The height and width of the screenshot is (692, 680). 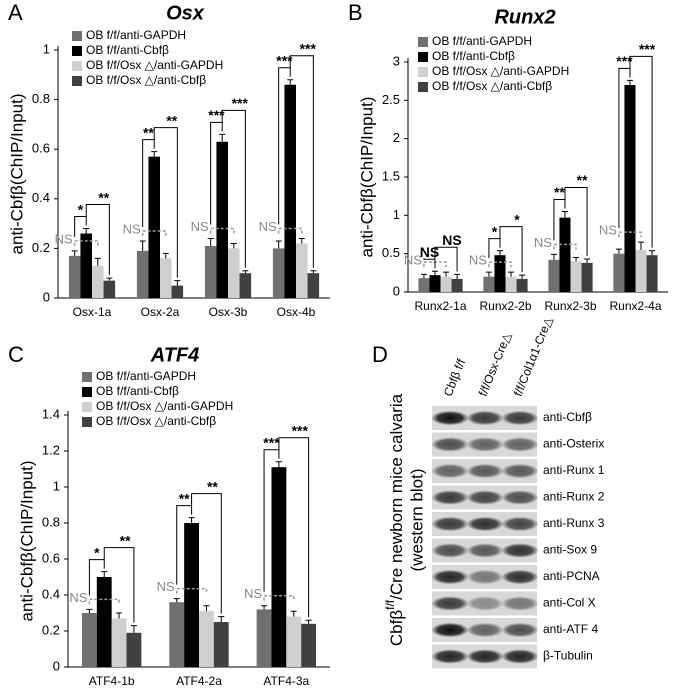 I want to click on y-tick-label: 1, so click(x=56, y=485).